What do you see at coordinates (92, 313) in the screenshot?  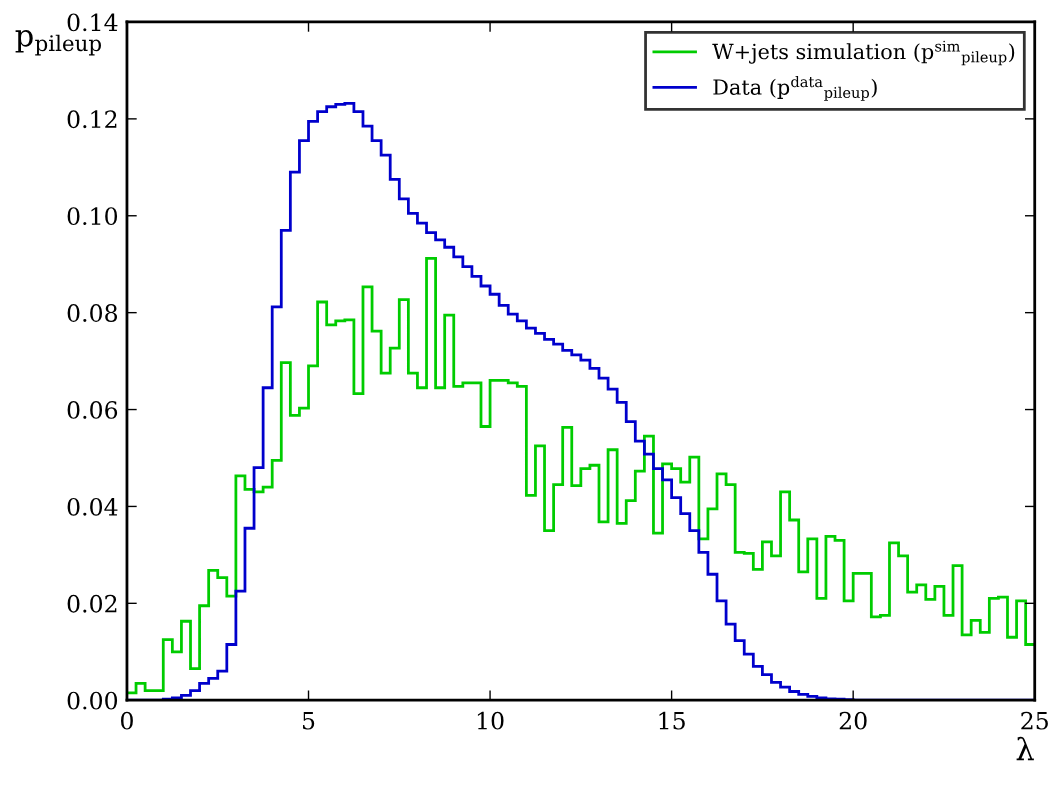 I see `y-tick-label: 0.08` at bounding box center [92, 313].